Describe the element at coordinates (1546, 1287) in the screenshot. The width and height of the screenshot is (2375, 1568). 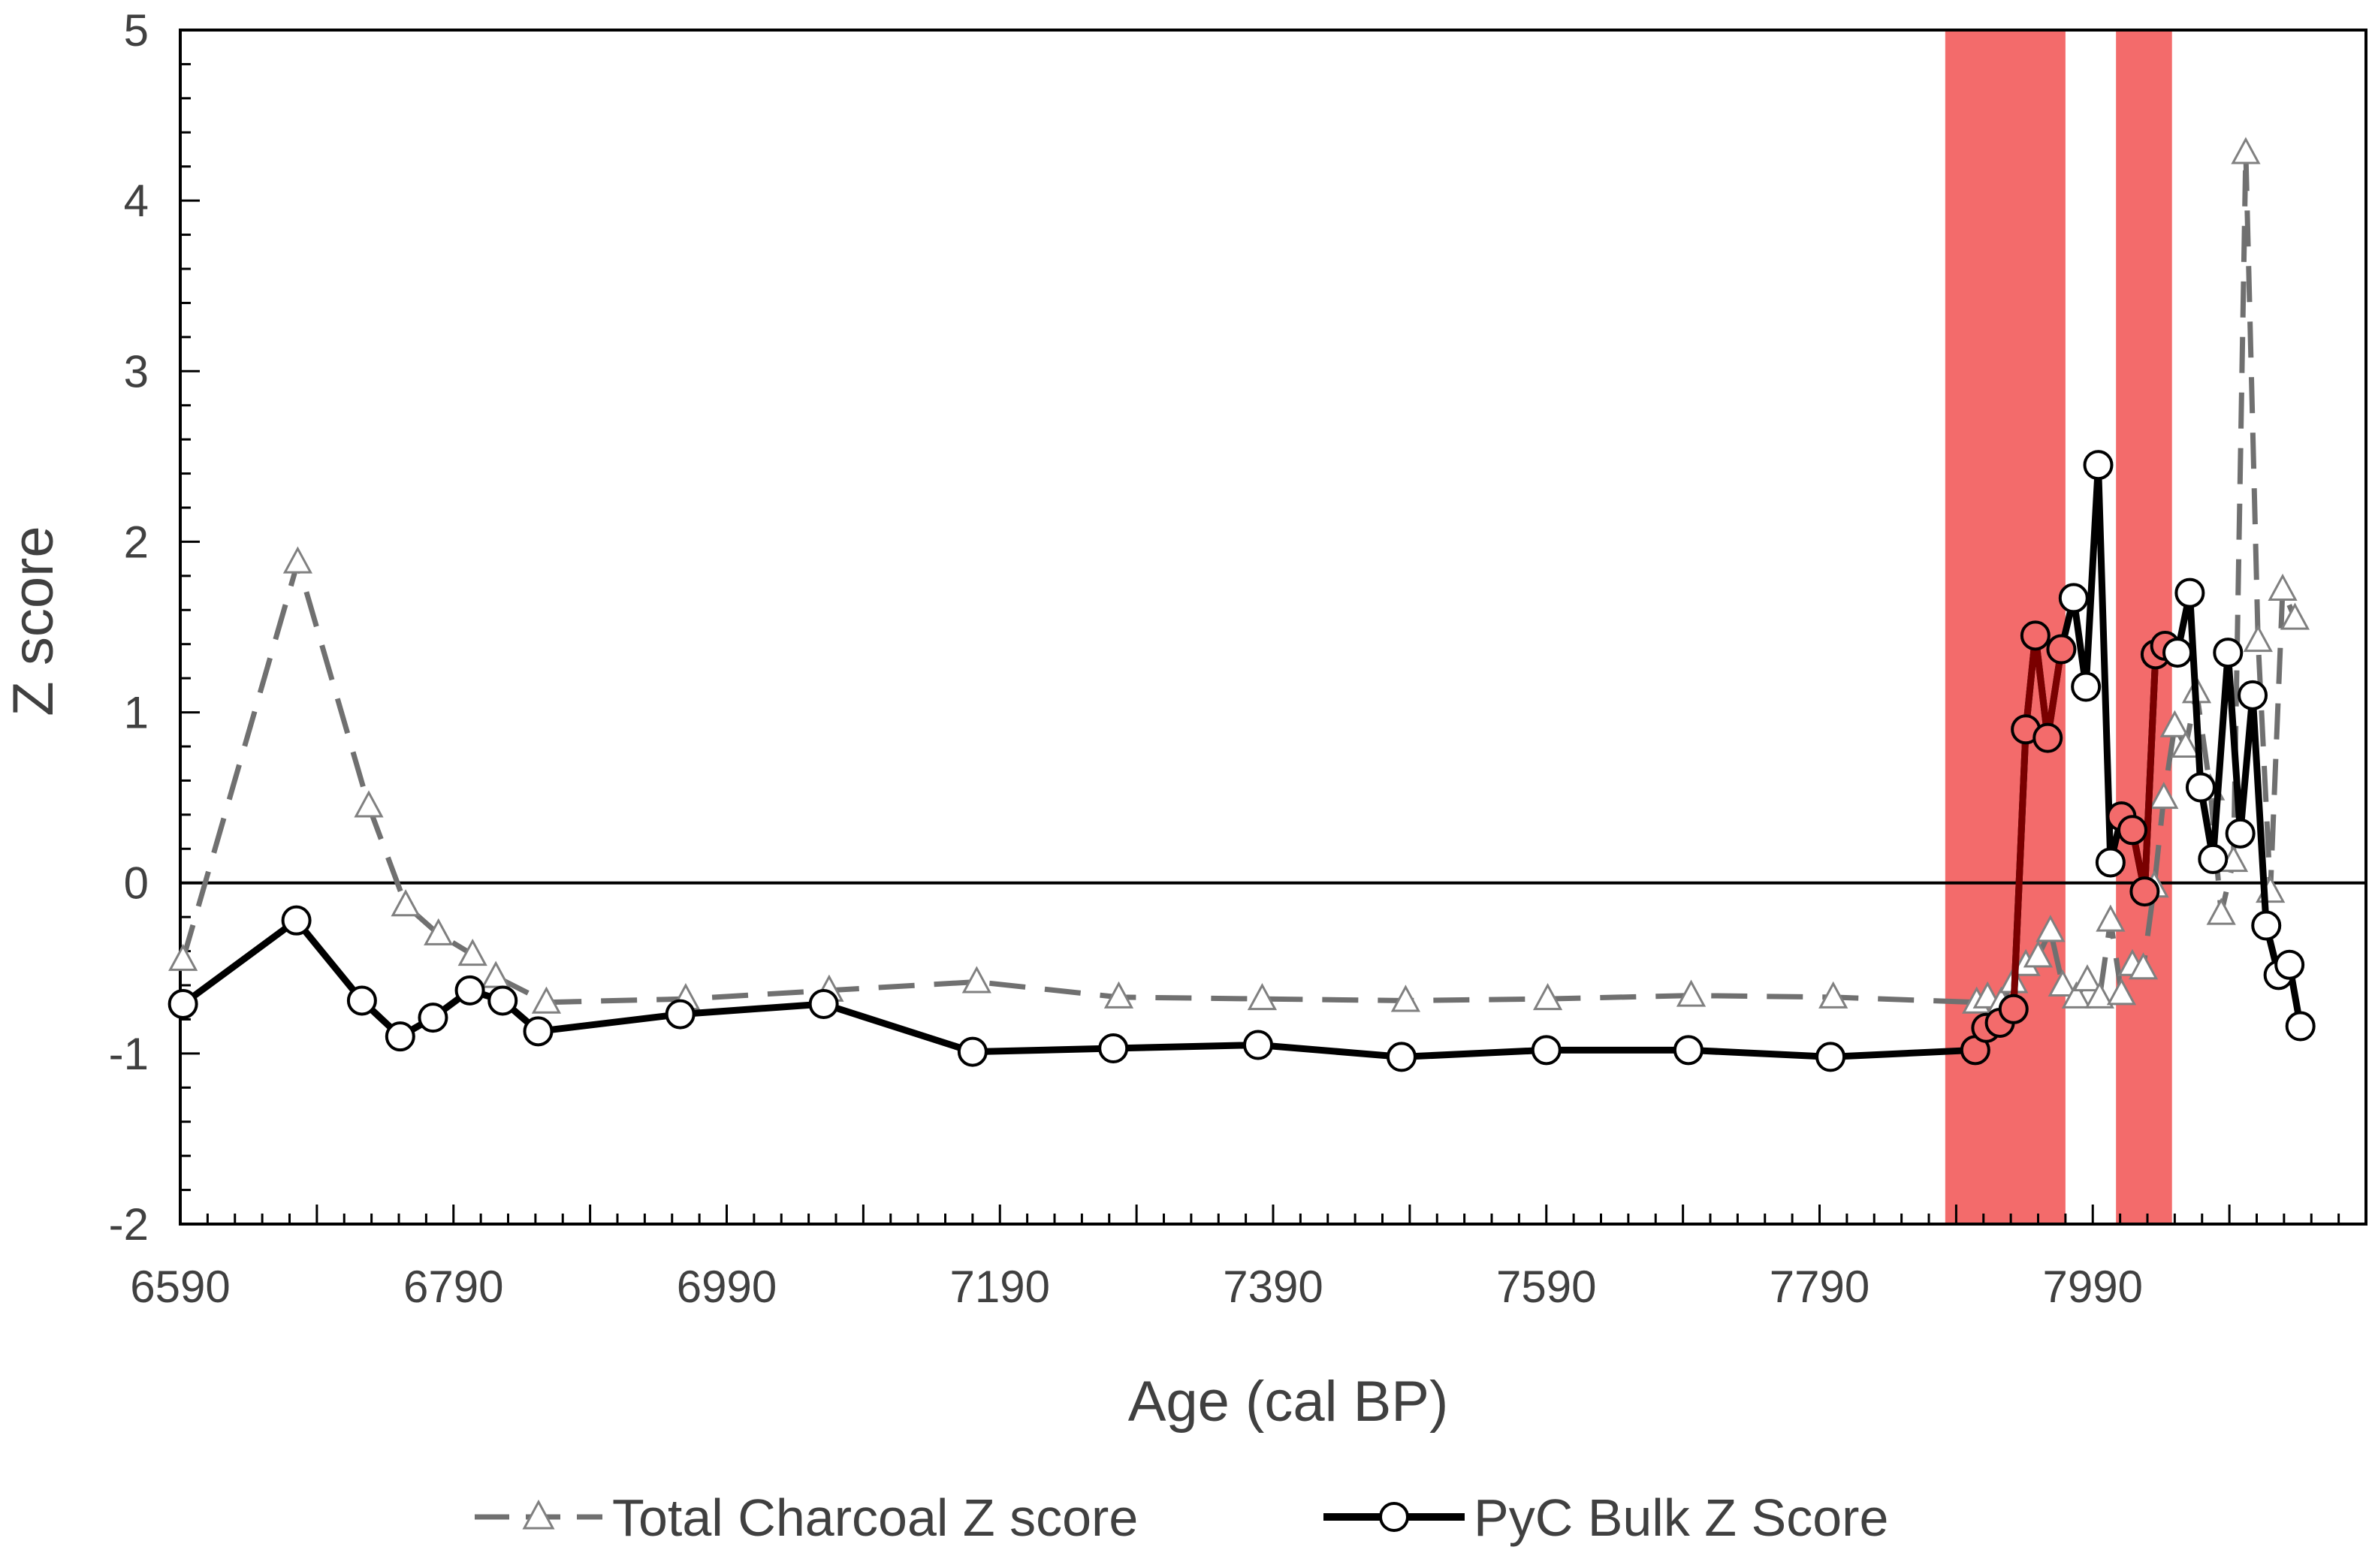
I see `x-tick-label: 7590` at that location.